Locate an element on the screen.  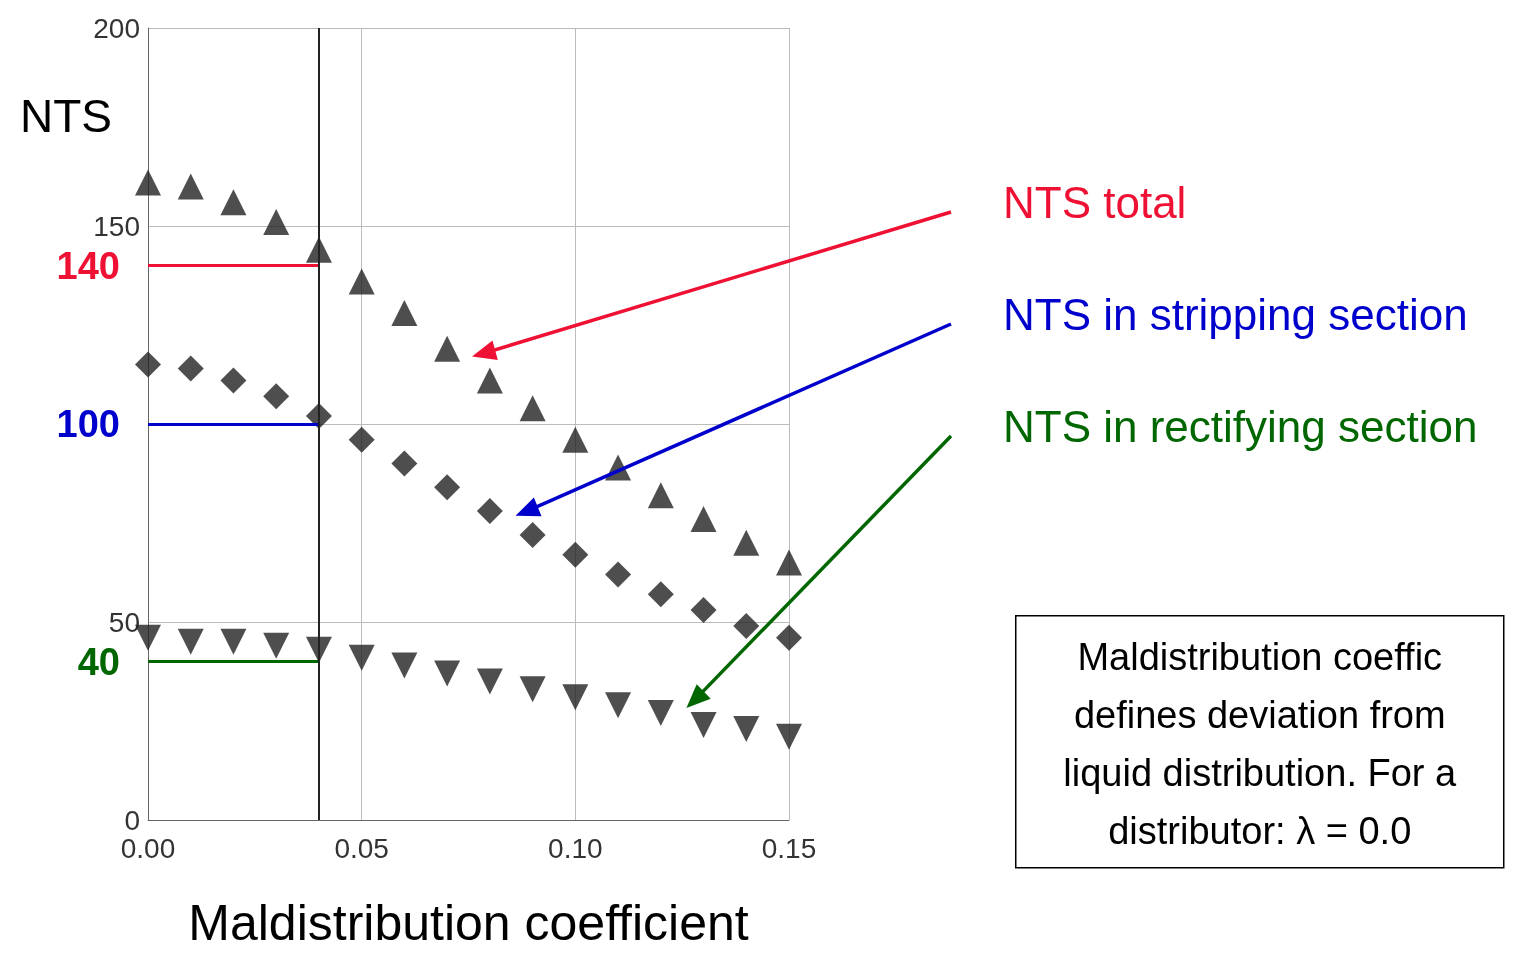
text: NTS total is located at coordinates (1095, 202).